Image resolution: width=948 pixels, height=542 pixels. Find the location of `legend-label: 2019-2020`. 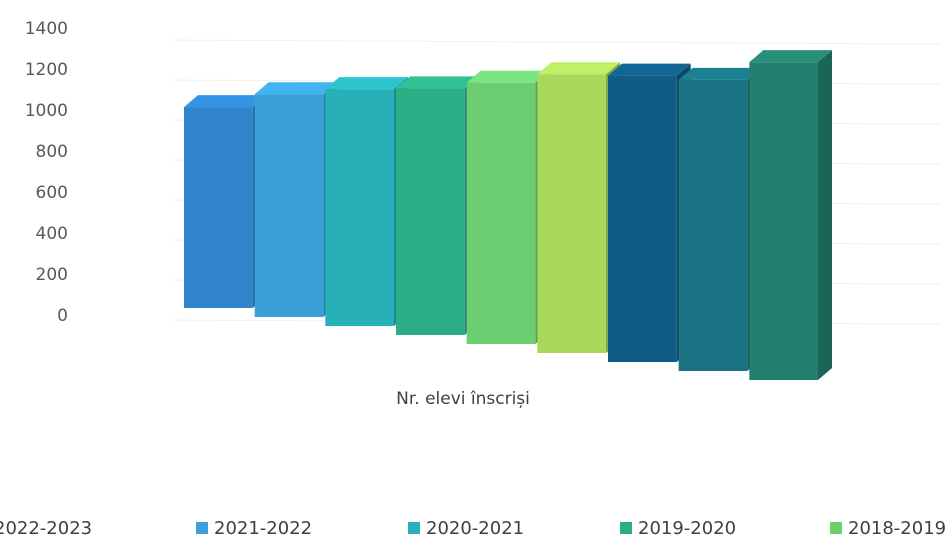

legend-label: 2019-2020 is located at coordinates (687, 528).